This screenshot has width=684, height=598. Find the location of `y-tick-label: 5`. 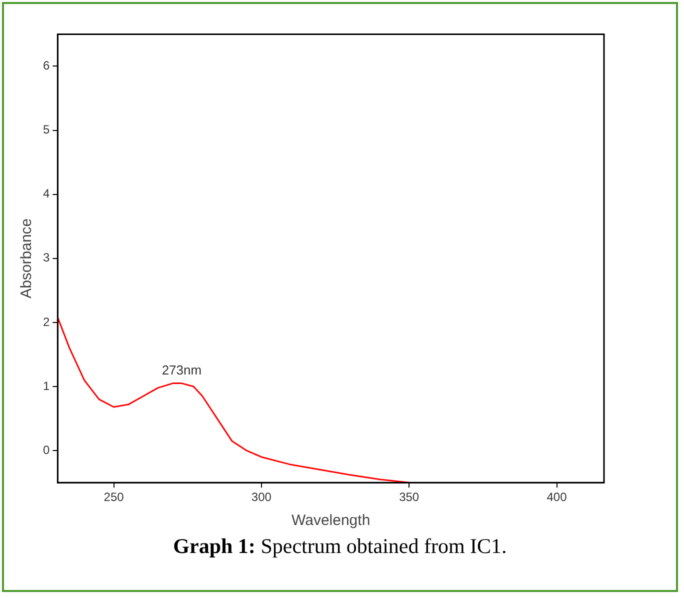

y-tick-label: 5 is located at coordinates (46, 129).